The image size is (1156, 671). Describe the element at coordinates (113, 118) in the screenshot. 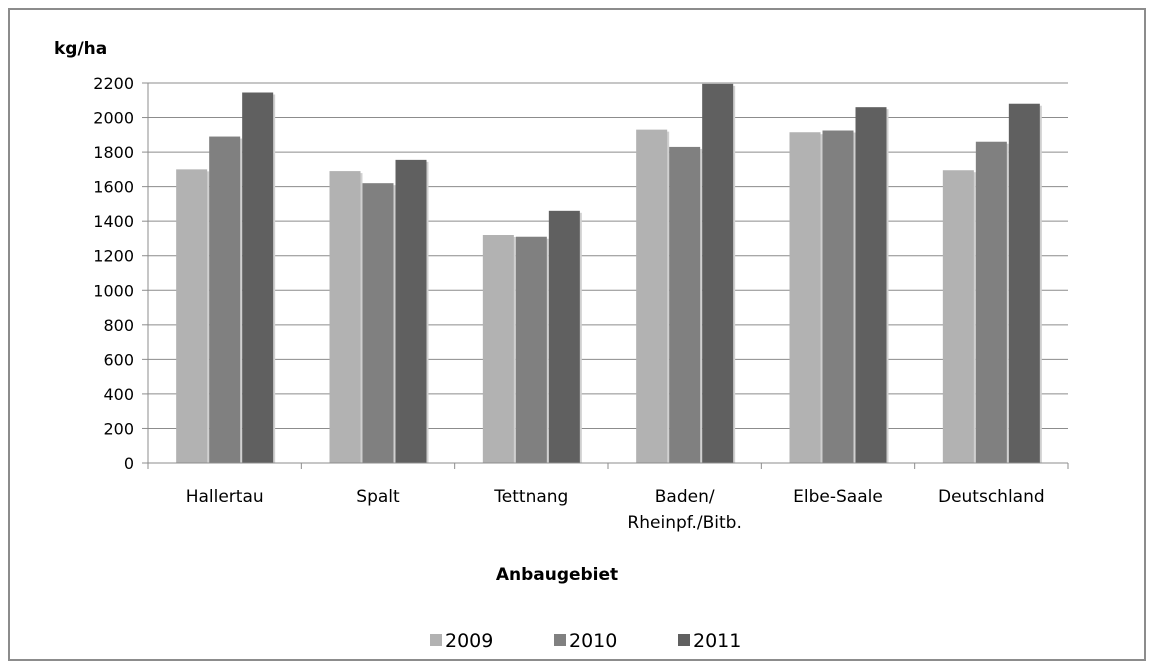

I see `y-tick-label: 2000` at that location.